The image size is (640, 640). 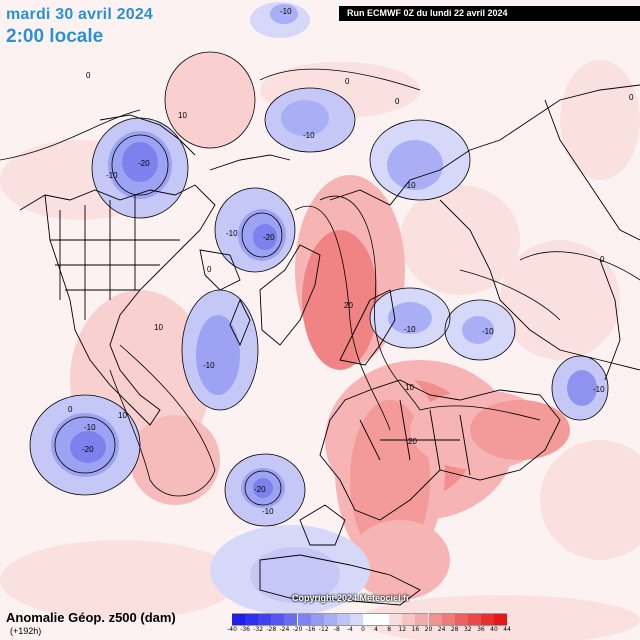 I want to click on legend-tick: 8, so click(x=389, y=629).